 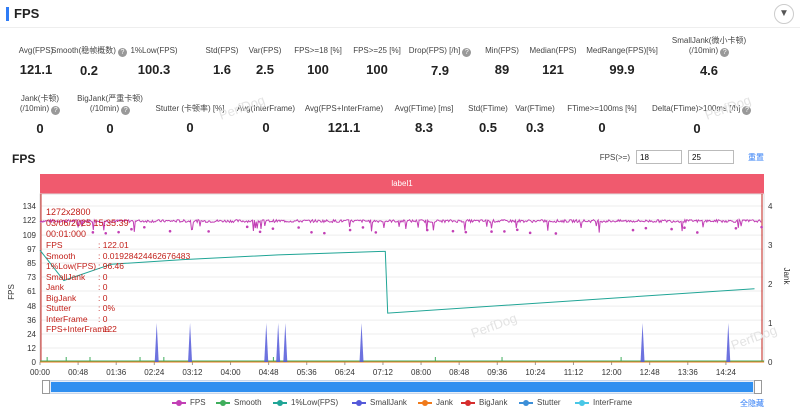 I want to click on tooltip-value: : 96.46, so click(x=111, y=266).